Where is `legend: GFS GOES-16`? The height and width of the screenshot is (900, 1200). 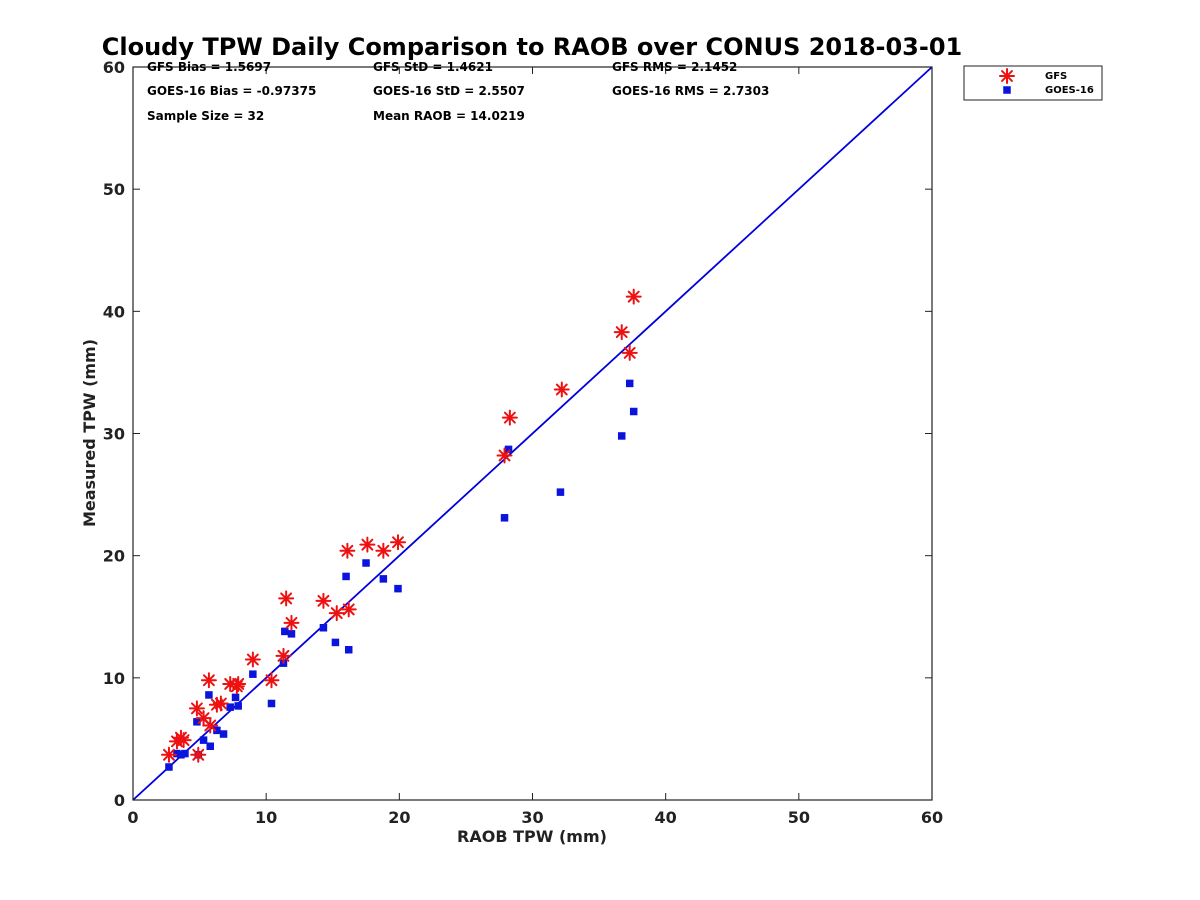 legend: GFS GOES-16 is located at coordinates (1033, 83).